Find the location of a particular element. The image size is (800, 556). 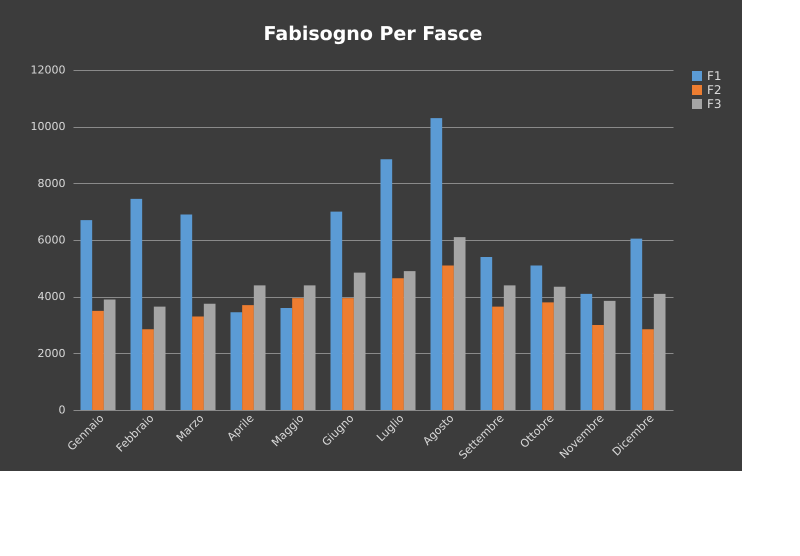

legend-label: F3 is located at coordinates (714, 104).